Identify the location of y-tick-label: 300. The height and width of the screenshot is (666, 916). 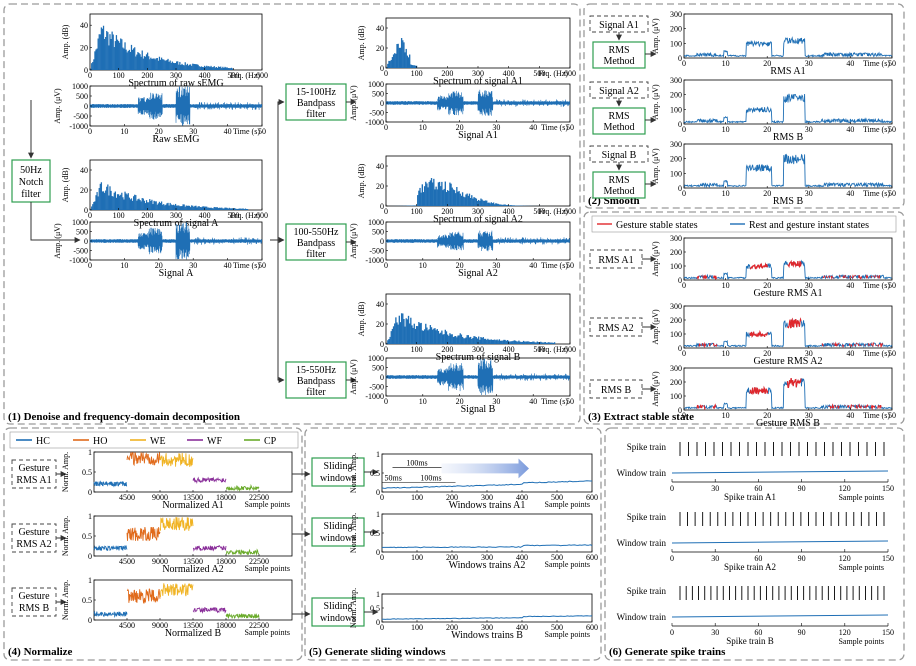
(676, 368).